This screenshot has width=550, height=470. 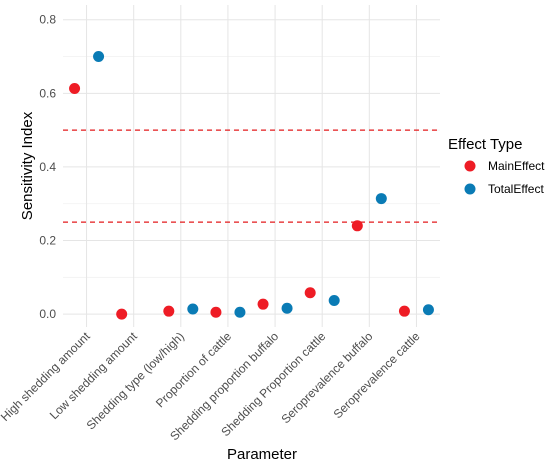 What do you see at coordinates (326, 377) in the screenshot?
I see `x-tick-label: Seroprevalence buffalo` at bounding box center [326, 377].